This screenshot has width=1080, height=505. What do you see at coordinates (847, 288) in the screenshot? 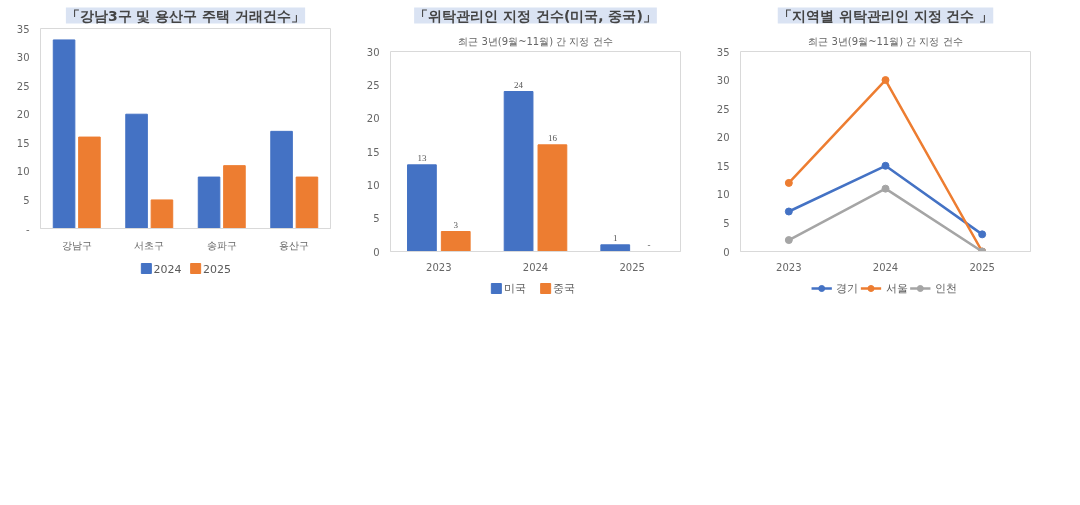
I see `legend-label: 경기` at bounding box center [847, 288].